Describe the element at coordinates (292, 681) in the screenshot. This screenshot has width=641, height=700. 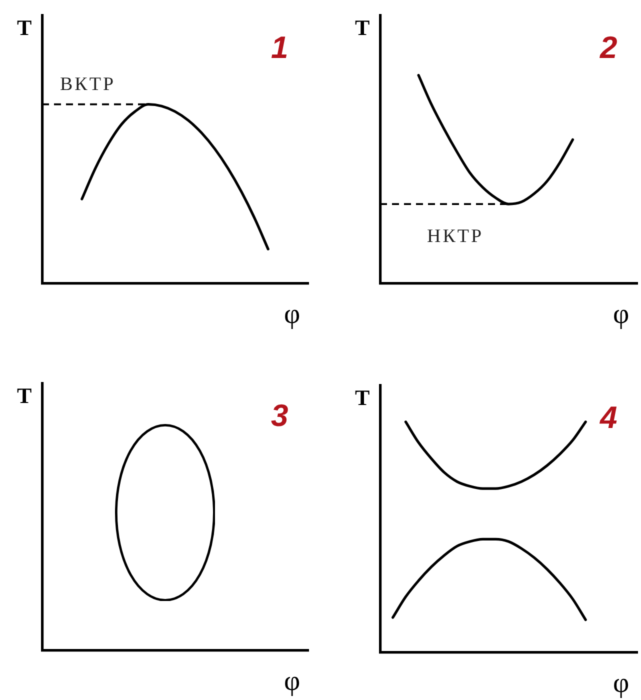
I see `text: φ` at that location.